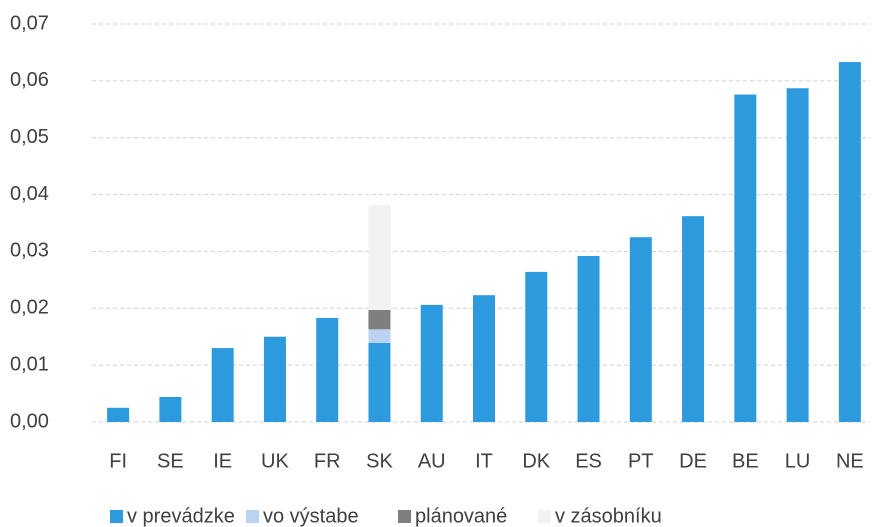 This screenshot has width=876, height=527. Describe the element at coordinates (29, 194) in the screenshot. I see `y-tick-label: 0,04` at that location.